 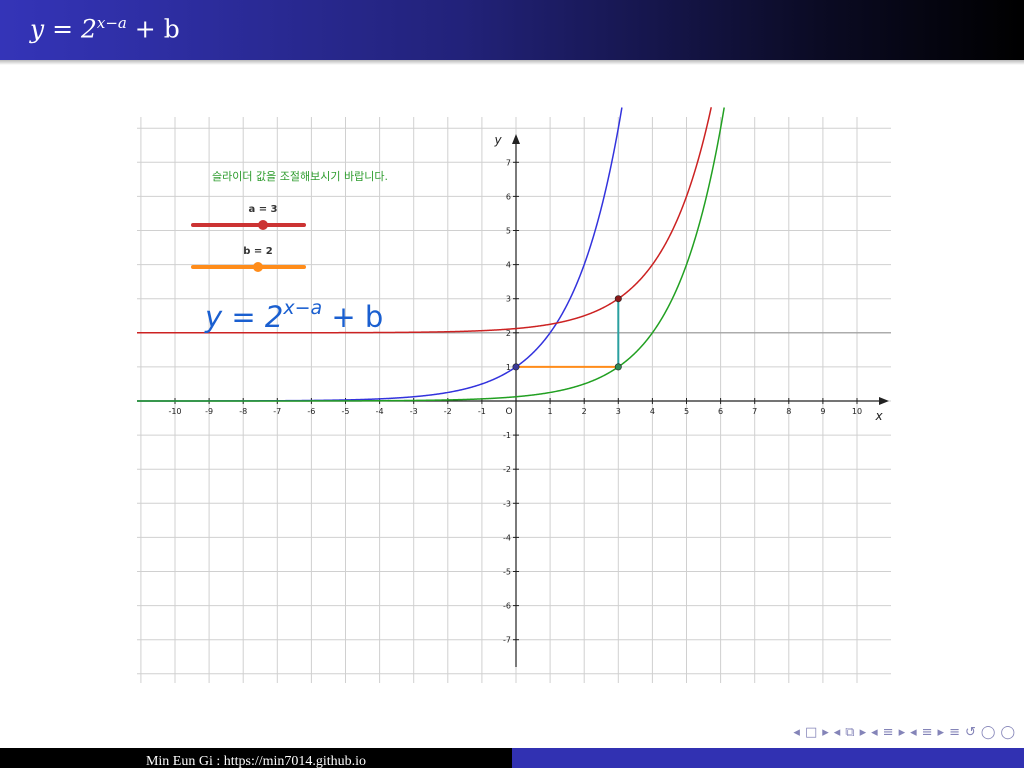 What do you see at coordinates (311, 411) in the screenshot?
I see `x-tick-label: -6` at bounding box center [311, 411].